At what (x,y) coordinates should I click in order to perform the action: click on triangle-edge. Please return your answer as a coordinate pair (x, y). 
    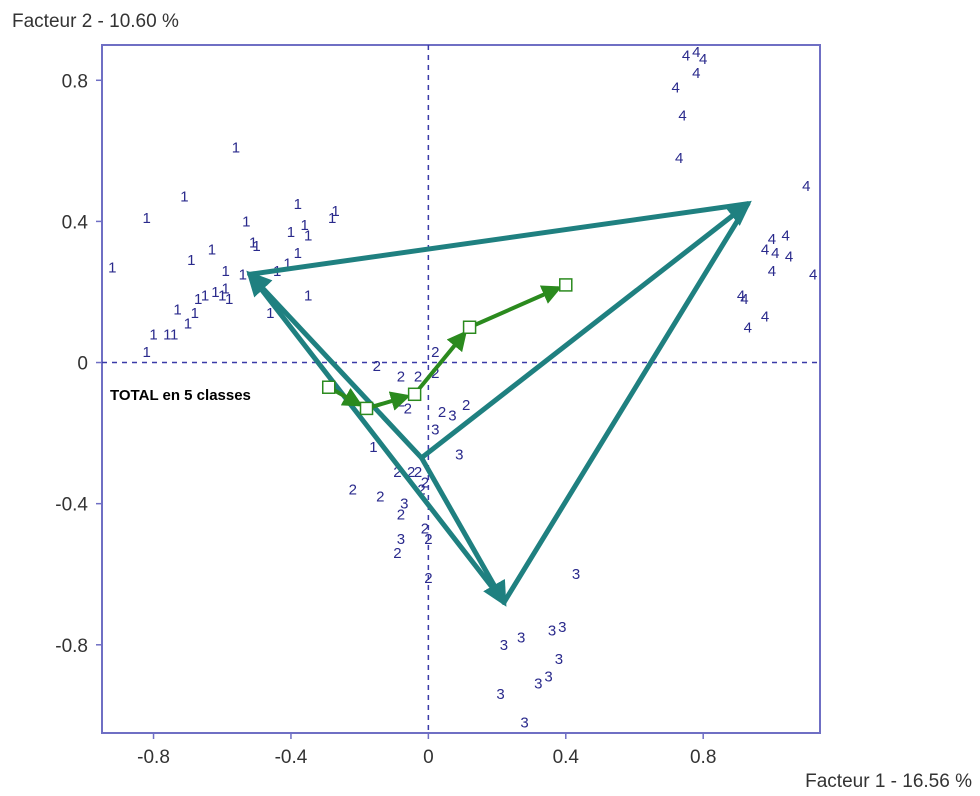
    Looking at the image, I should click on (499, 239).